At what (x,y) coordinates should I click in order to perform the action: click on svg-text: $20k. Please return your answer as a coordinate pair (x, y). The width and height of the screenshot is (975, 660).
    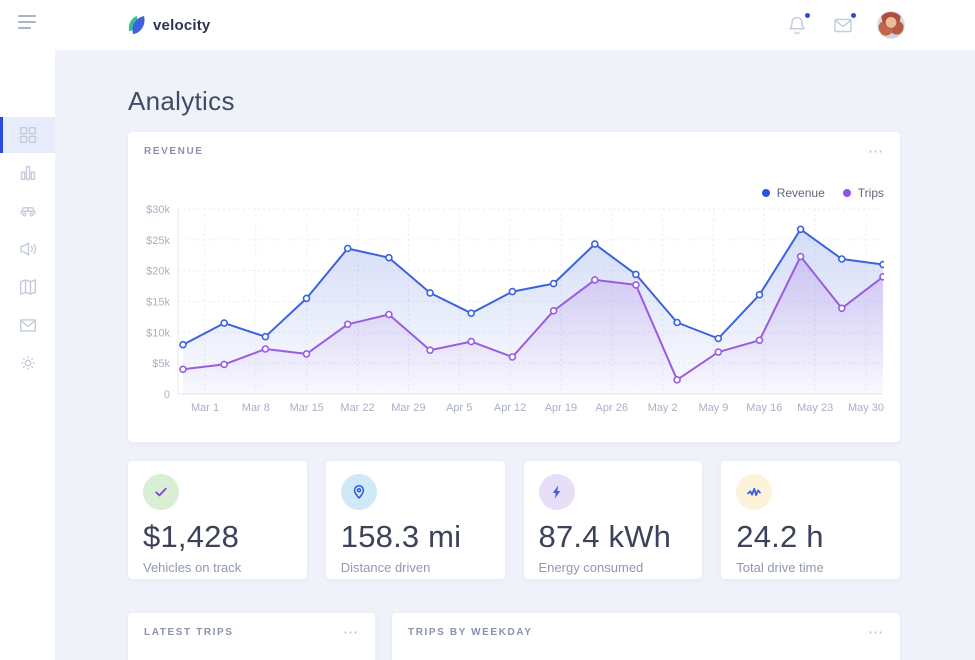
    Looking at the image, I should click on (158, 272).